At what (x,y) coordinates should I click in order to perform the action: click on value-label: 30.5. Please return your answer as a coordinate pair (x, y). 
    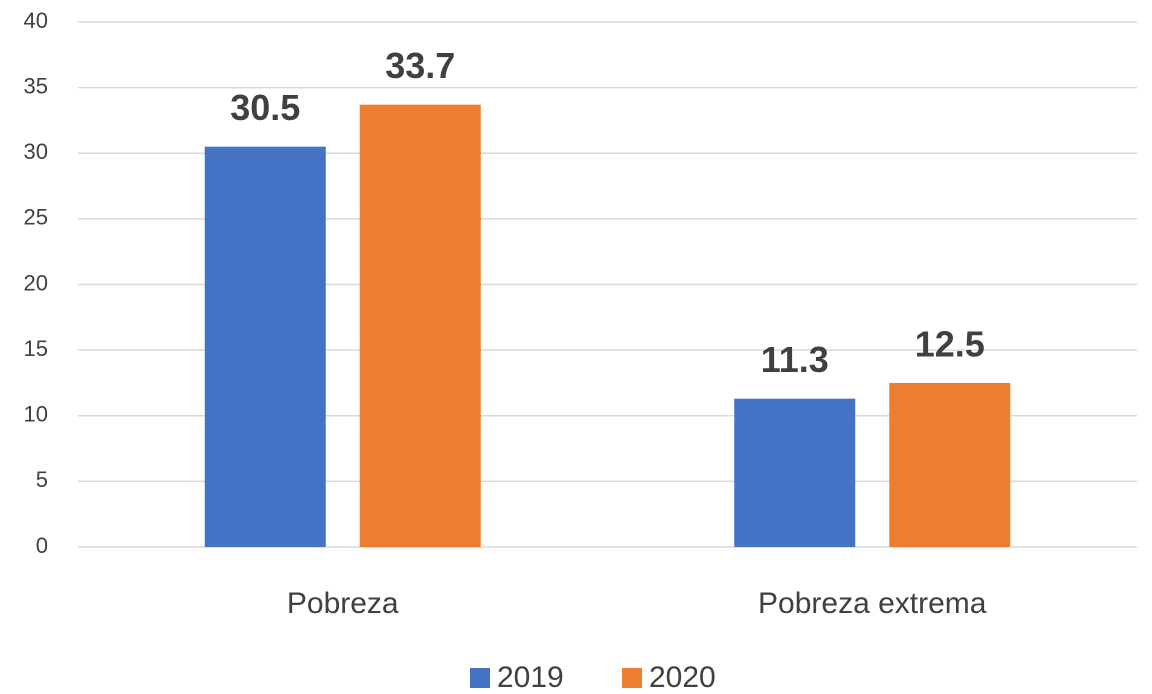
    Looking at the image, I should click on (265, 107).